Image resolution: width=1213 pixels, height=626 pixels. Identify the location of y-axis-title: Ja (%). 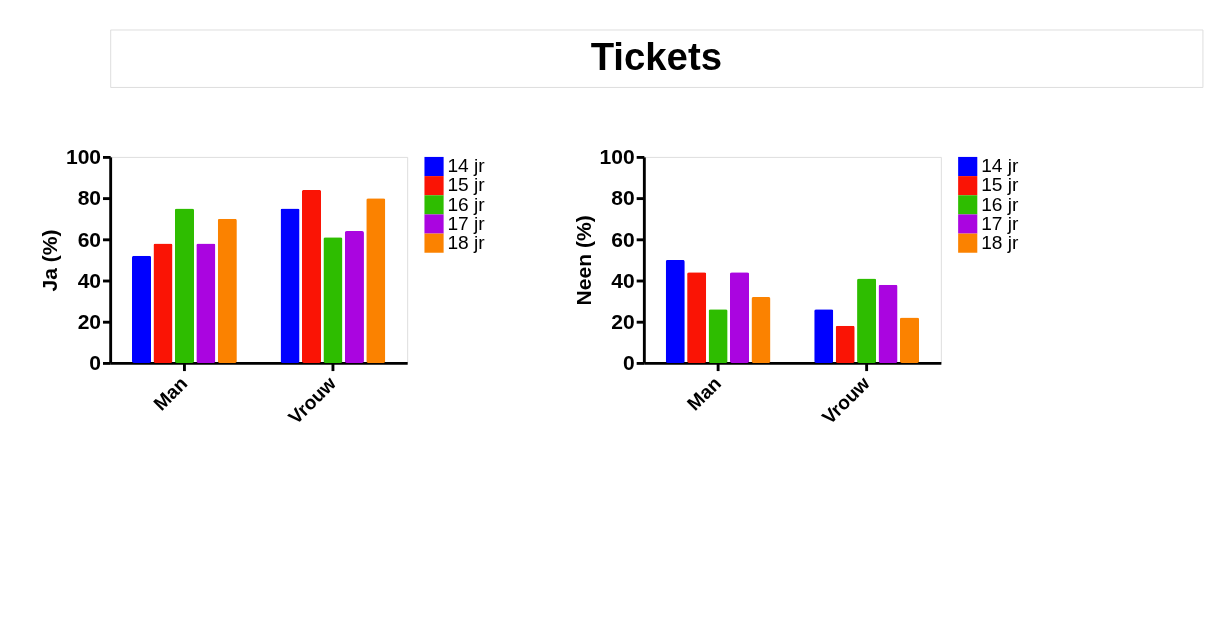
(50, 260).